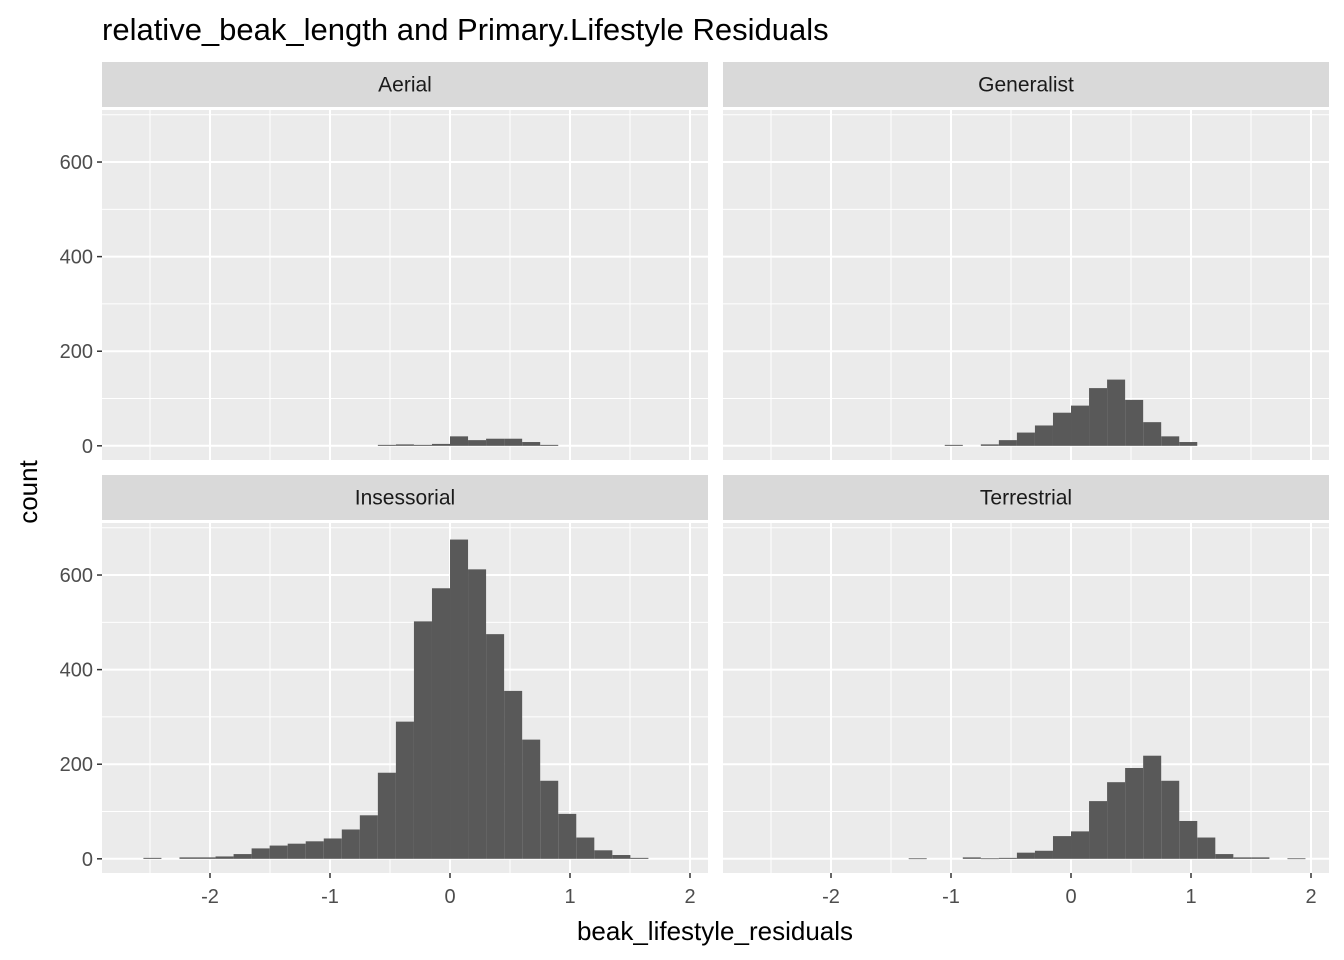 The width and height of the screenshot is (1344, 960). I want to click on facet-strip-label: Aerial, so click(405, 85).